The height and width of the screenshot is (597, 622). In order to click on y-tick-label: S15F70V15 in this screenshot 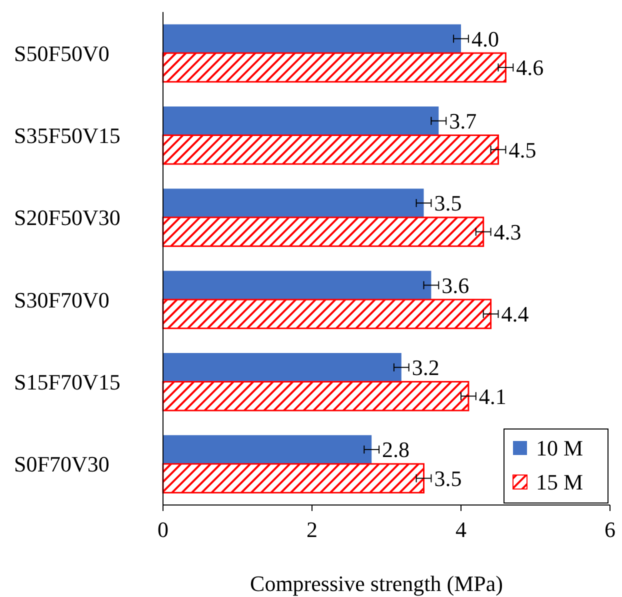, I will do `click(67, 381)`.